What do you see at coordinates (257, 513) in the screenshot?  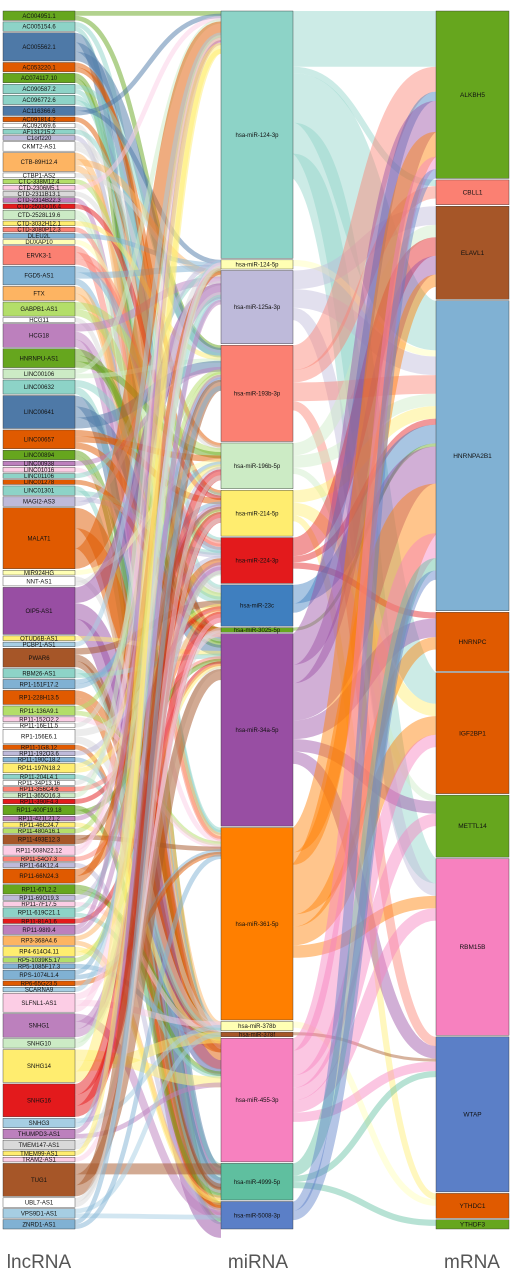 I see `mirna-node-hsa-mir-214-5p: hsa-miR-214-5p` at bounding box center [257, 513].